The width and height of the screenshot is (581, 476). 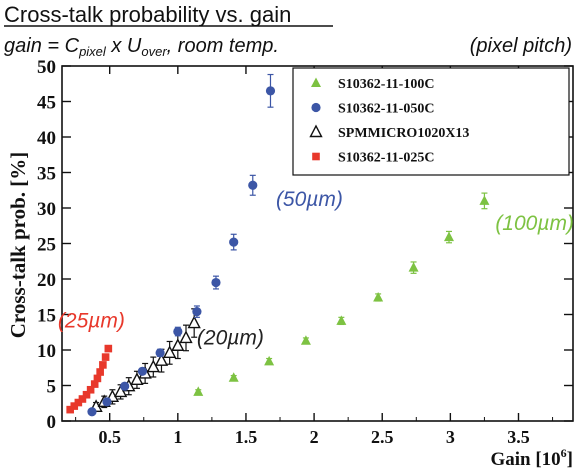 I want to click on y-tick-label: 25, so click(x=46, y=245).